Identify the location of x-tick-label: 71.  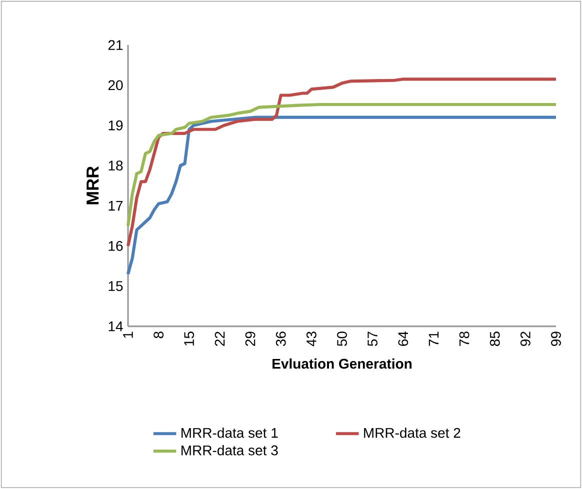
(433, 339).